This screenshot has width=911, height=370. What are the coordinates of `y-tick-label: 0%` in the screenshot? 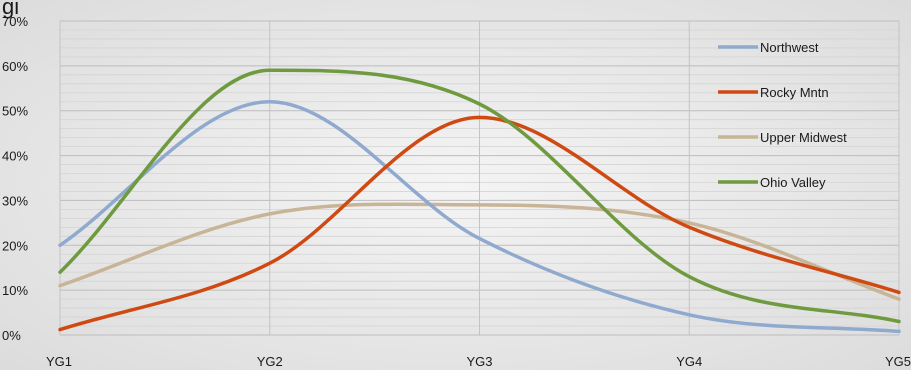 It's located at (11, 335).